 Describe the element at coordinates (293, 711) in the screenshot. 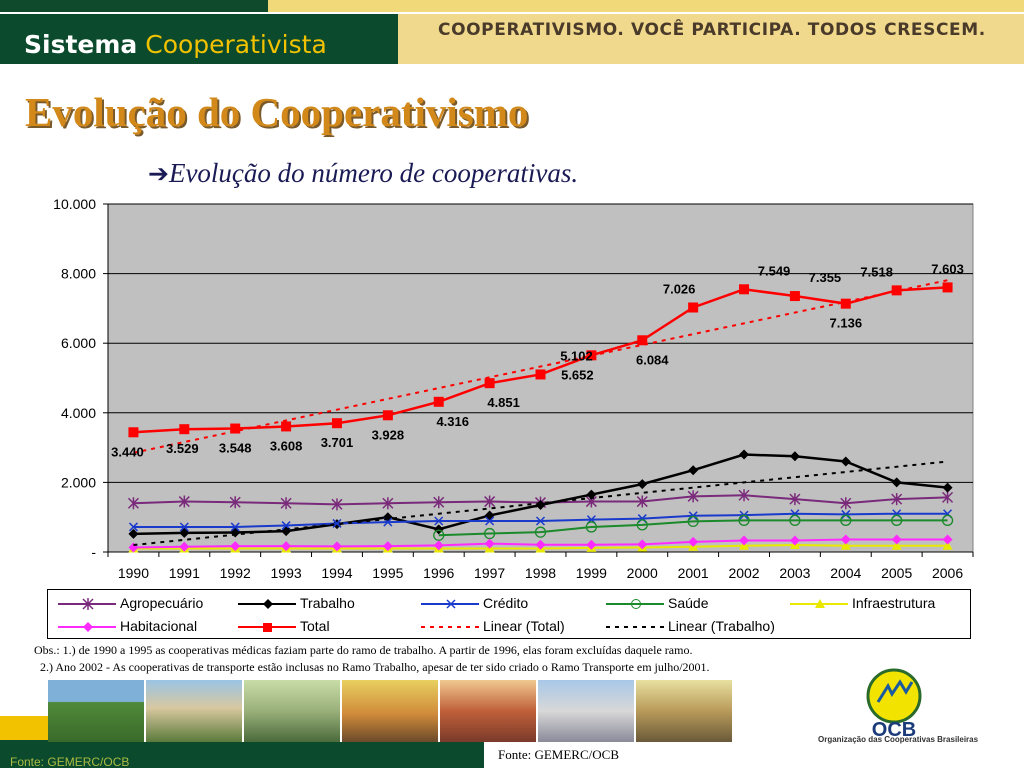

I see `photo-field` at that location.